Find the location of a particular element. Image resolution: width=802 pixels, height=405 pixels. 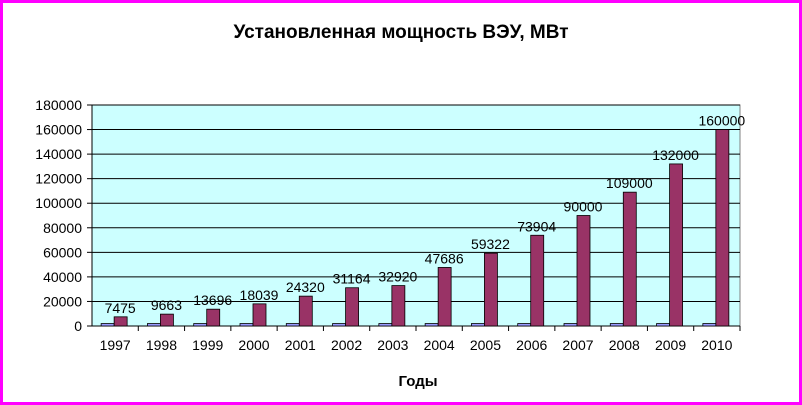

y-tick-label: 140000 is located at coordinates (58, 154).